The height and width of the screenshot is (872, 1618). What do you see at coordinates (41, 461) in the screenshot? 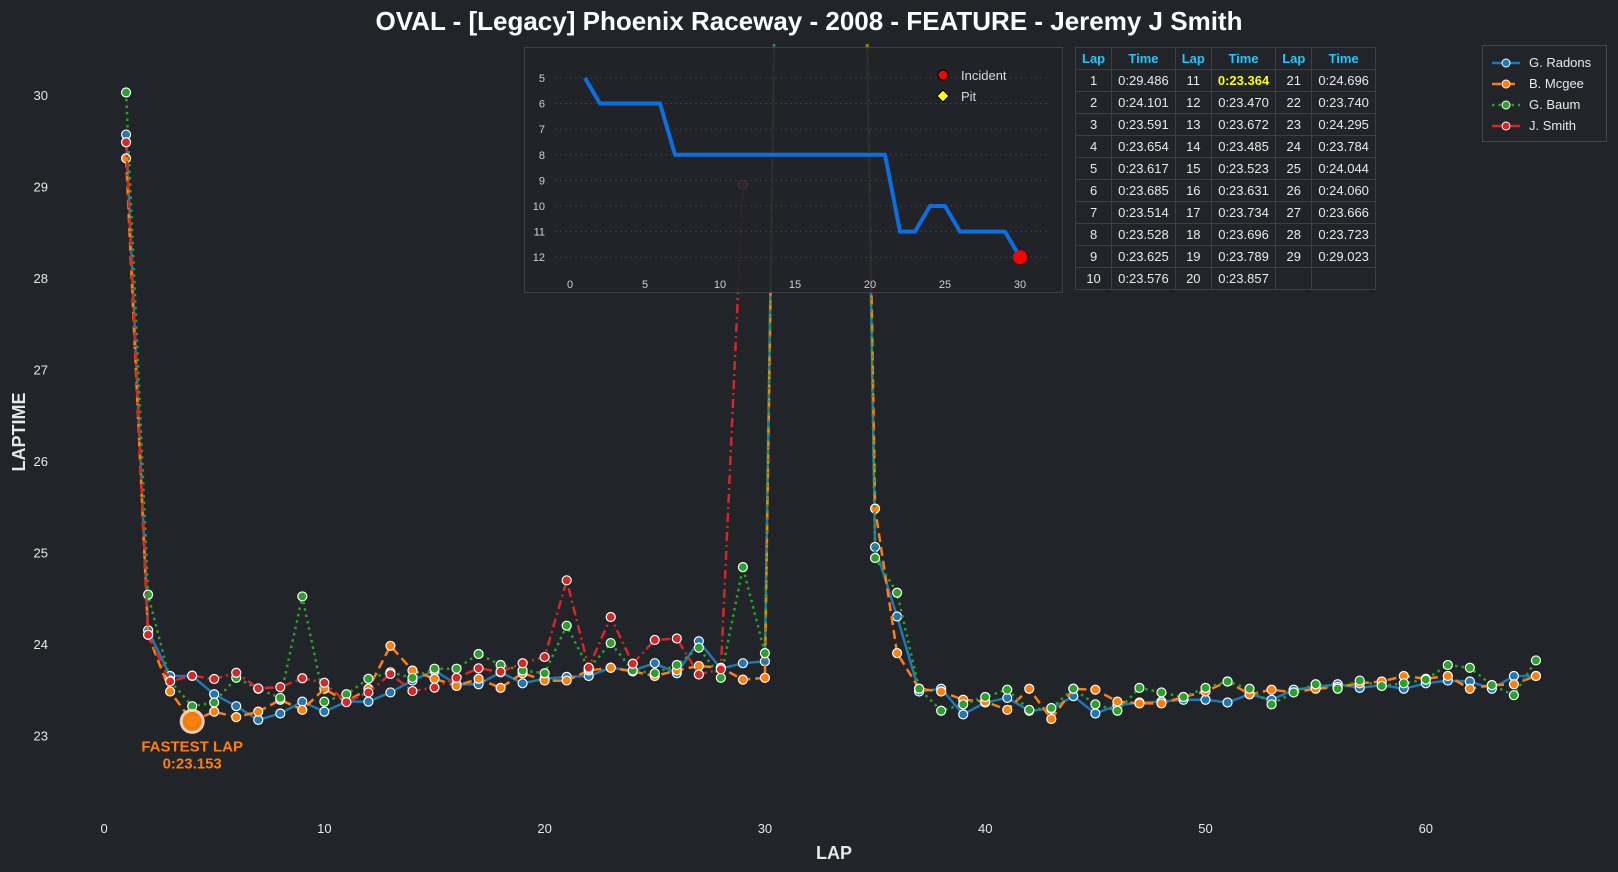
I see `y-tick-label: 26` at bounding box center [41, 461].